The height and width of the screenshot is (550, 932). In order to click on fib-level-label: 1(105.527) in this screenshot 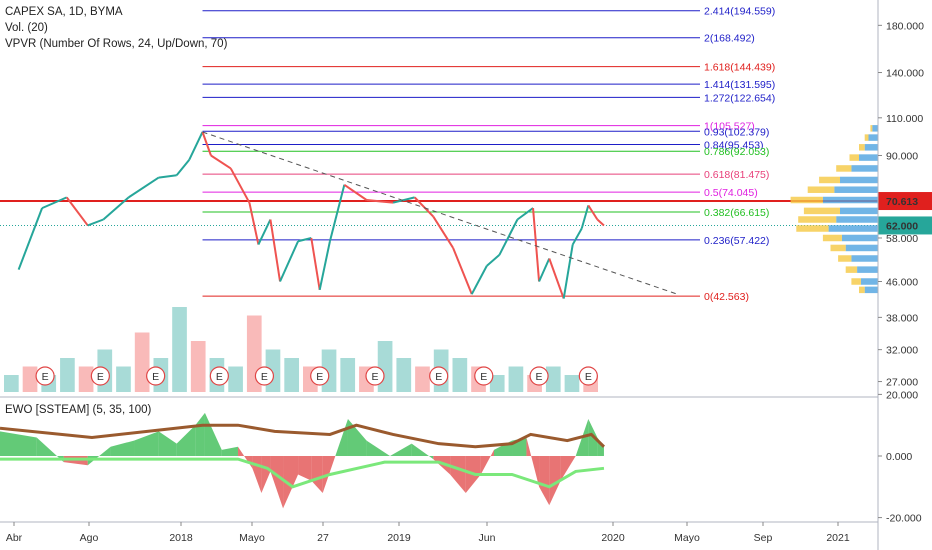, I will do `click(729, 127)`.